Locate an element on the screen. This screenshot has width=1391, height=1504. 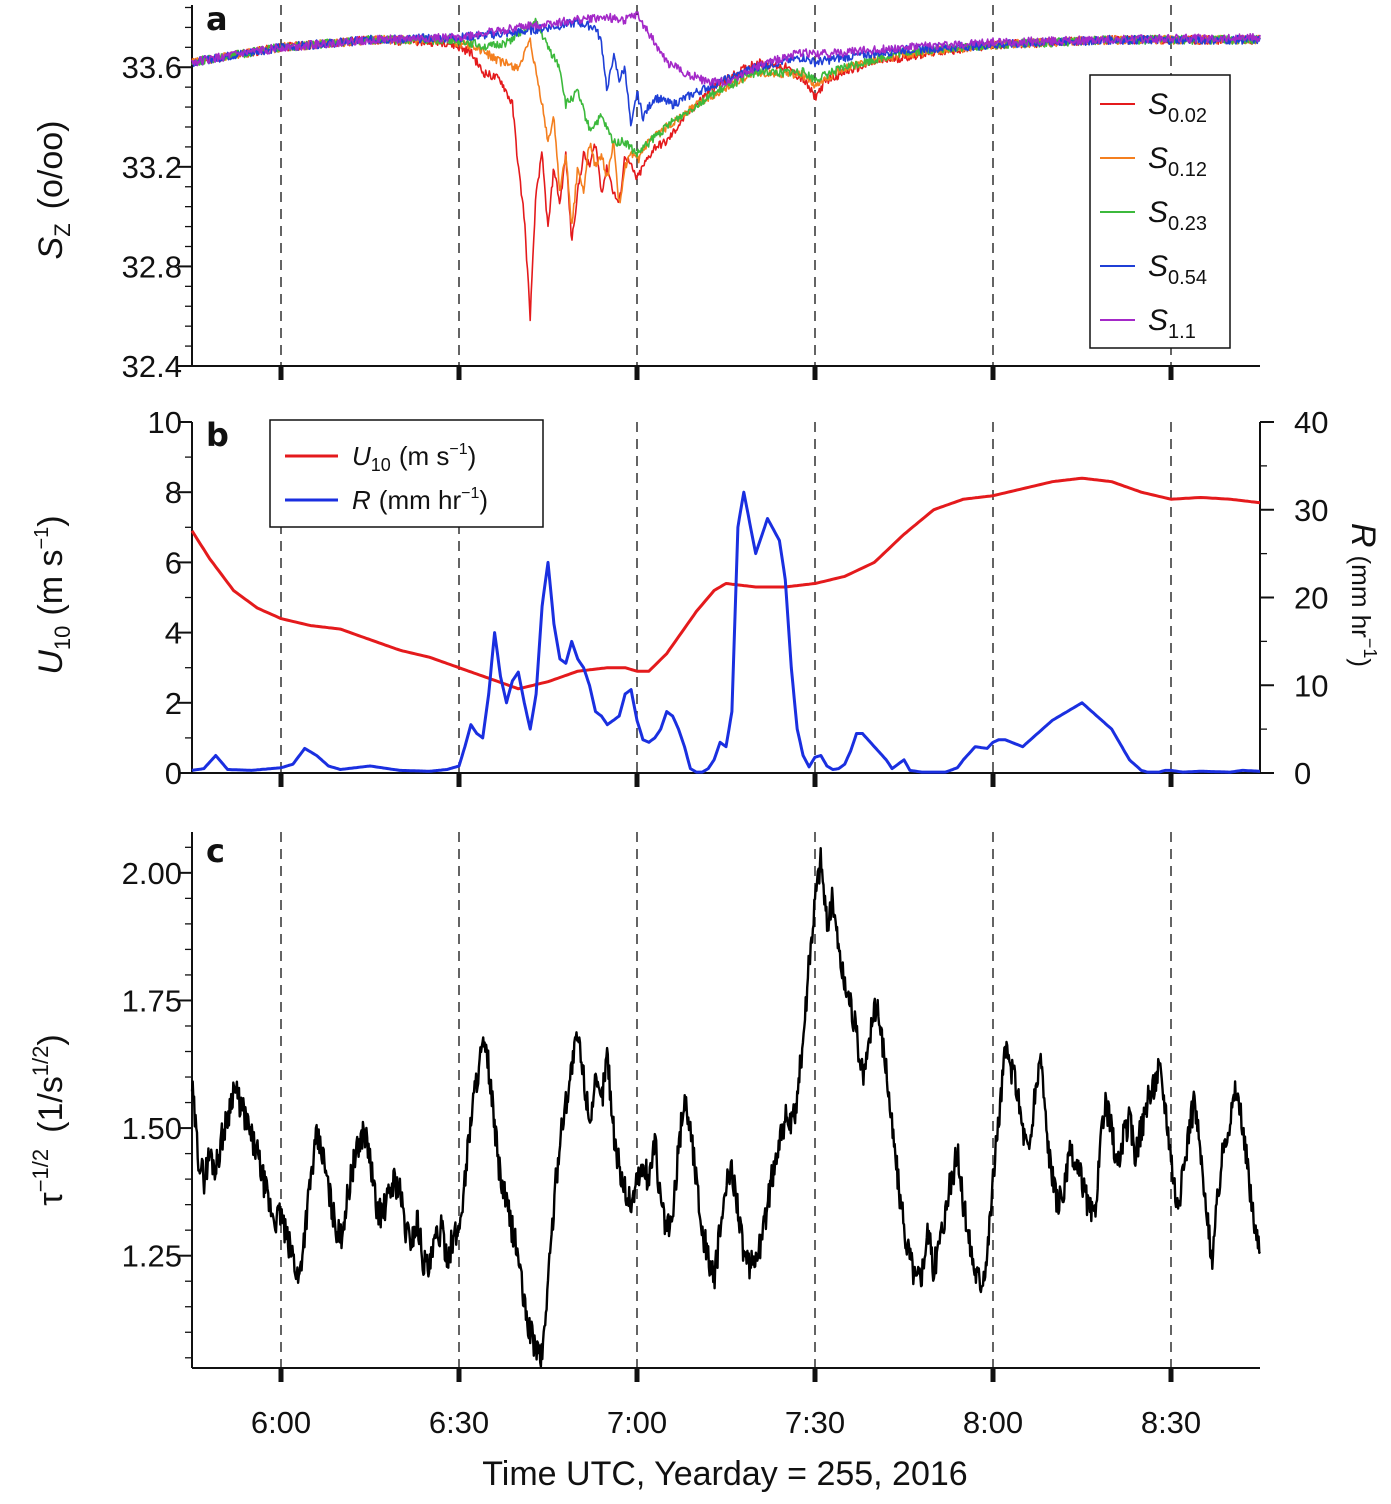
panel-b-left-ylabel: U10 (m s−1) is located at coordinates (53, 594).